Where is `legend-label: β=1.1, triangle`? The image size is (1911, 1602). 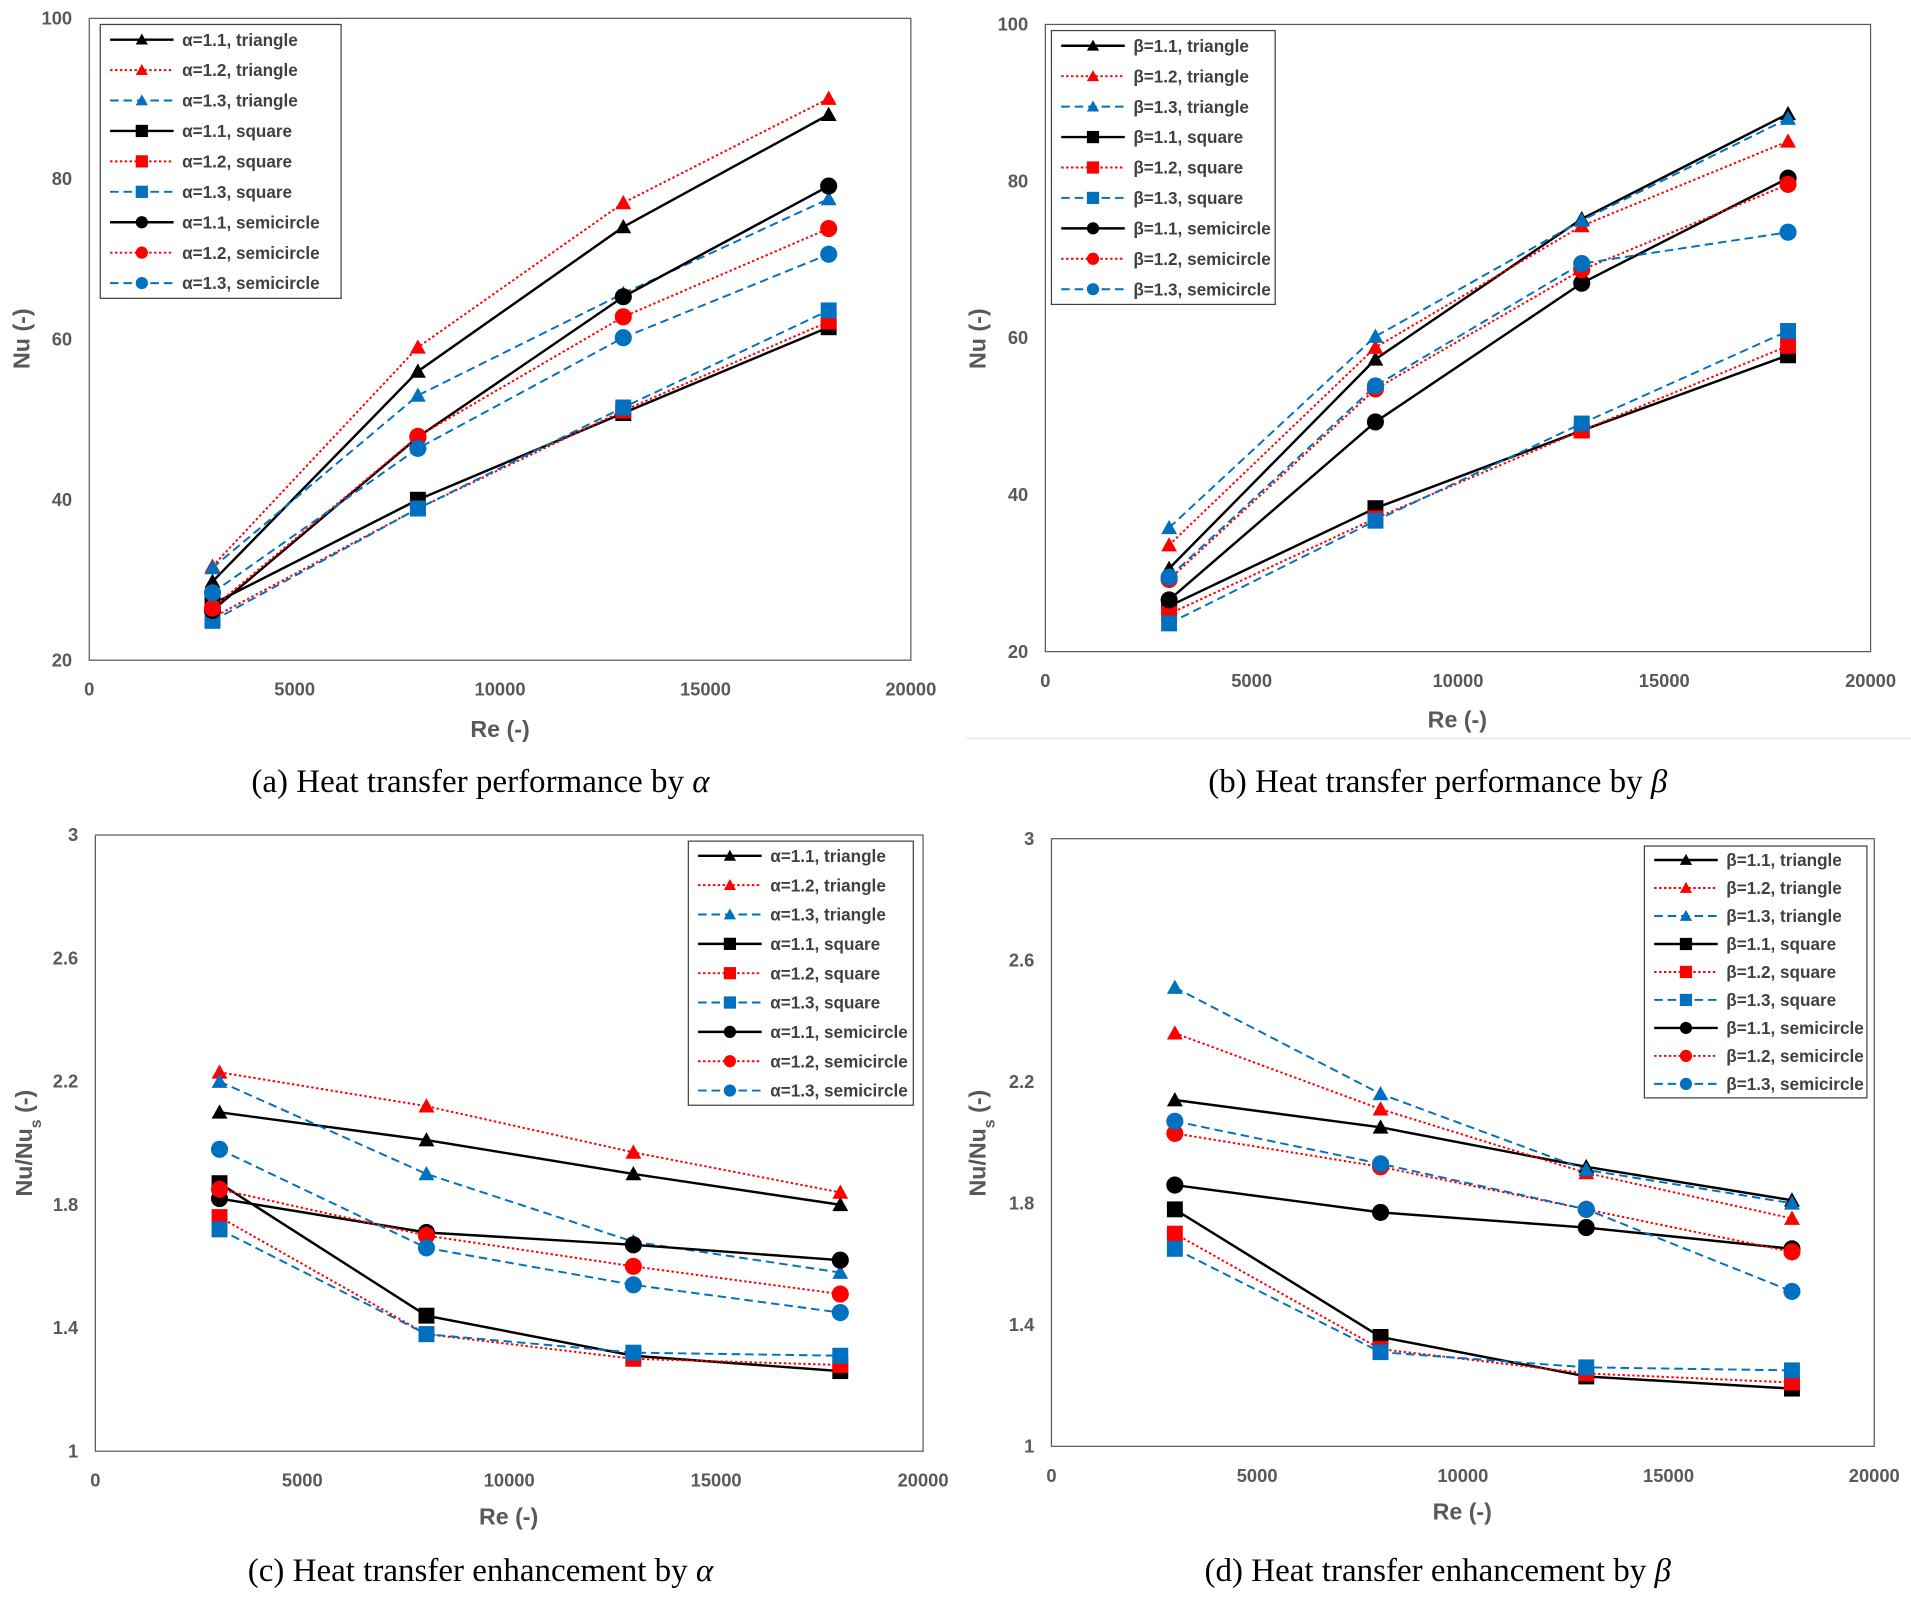 legend-label: β=1.1, triangle is located at coordinates (1191, 46).